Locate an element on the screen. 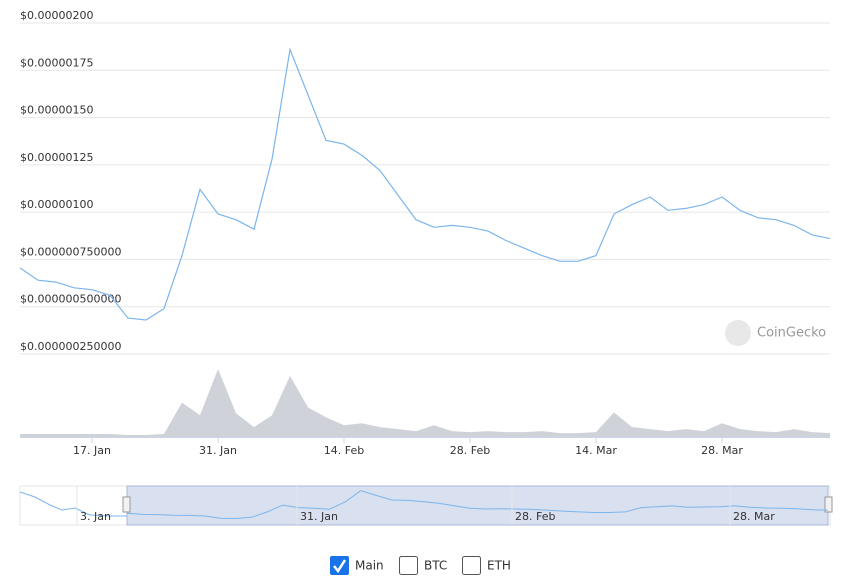 This screenshot has width=855, height=587. navigator-selection is located at coordinates (477, 505).